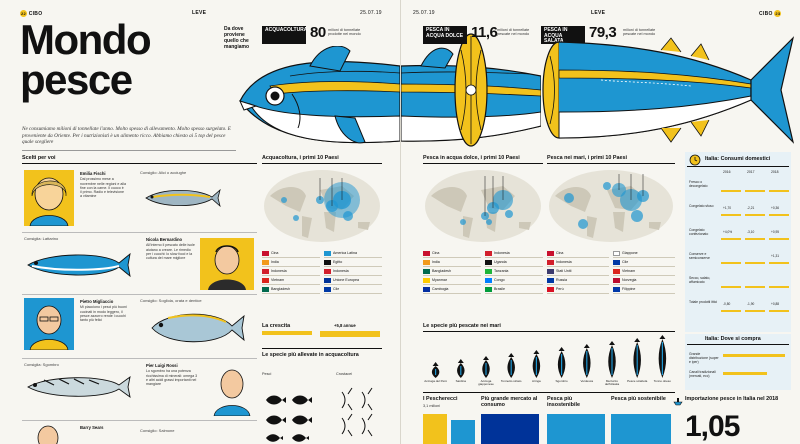 The width and height of the screenshot is (800, 444). Describe the element at coordinates (319, 95) in the screenshot. I see `tuna-head-illustration` at that location.